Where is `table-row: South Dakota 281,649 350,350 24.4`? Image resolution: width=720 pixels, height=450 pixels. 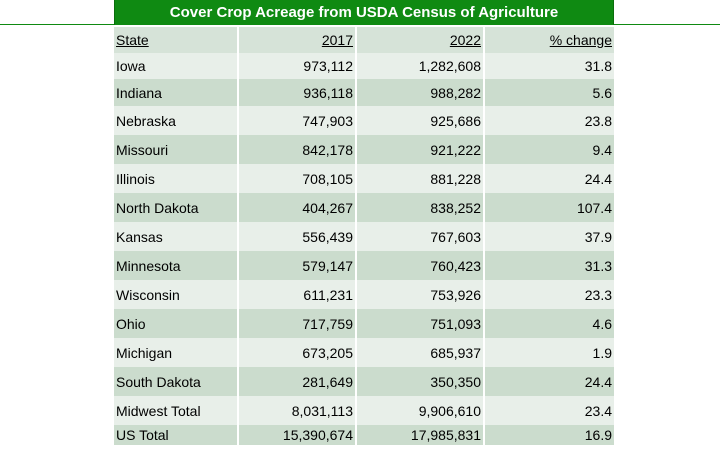 table-row: South Dakota 281,649 350,350 24.4 is located at coordinates (364, 381).